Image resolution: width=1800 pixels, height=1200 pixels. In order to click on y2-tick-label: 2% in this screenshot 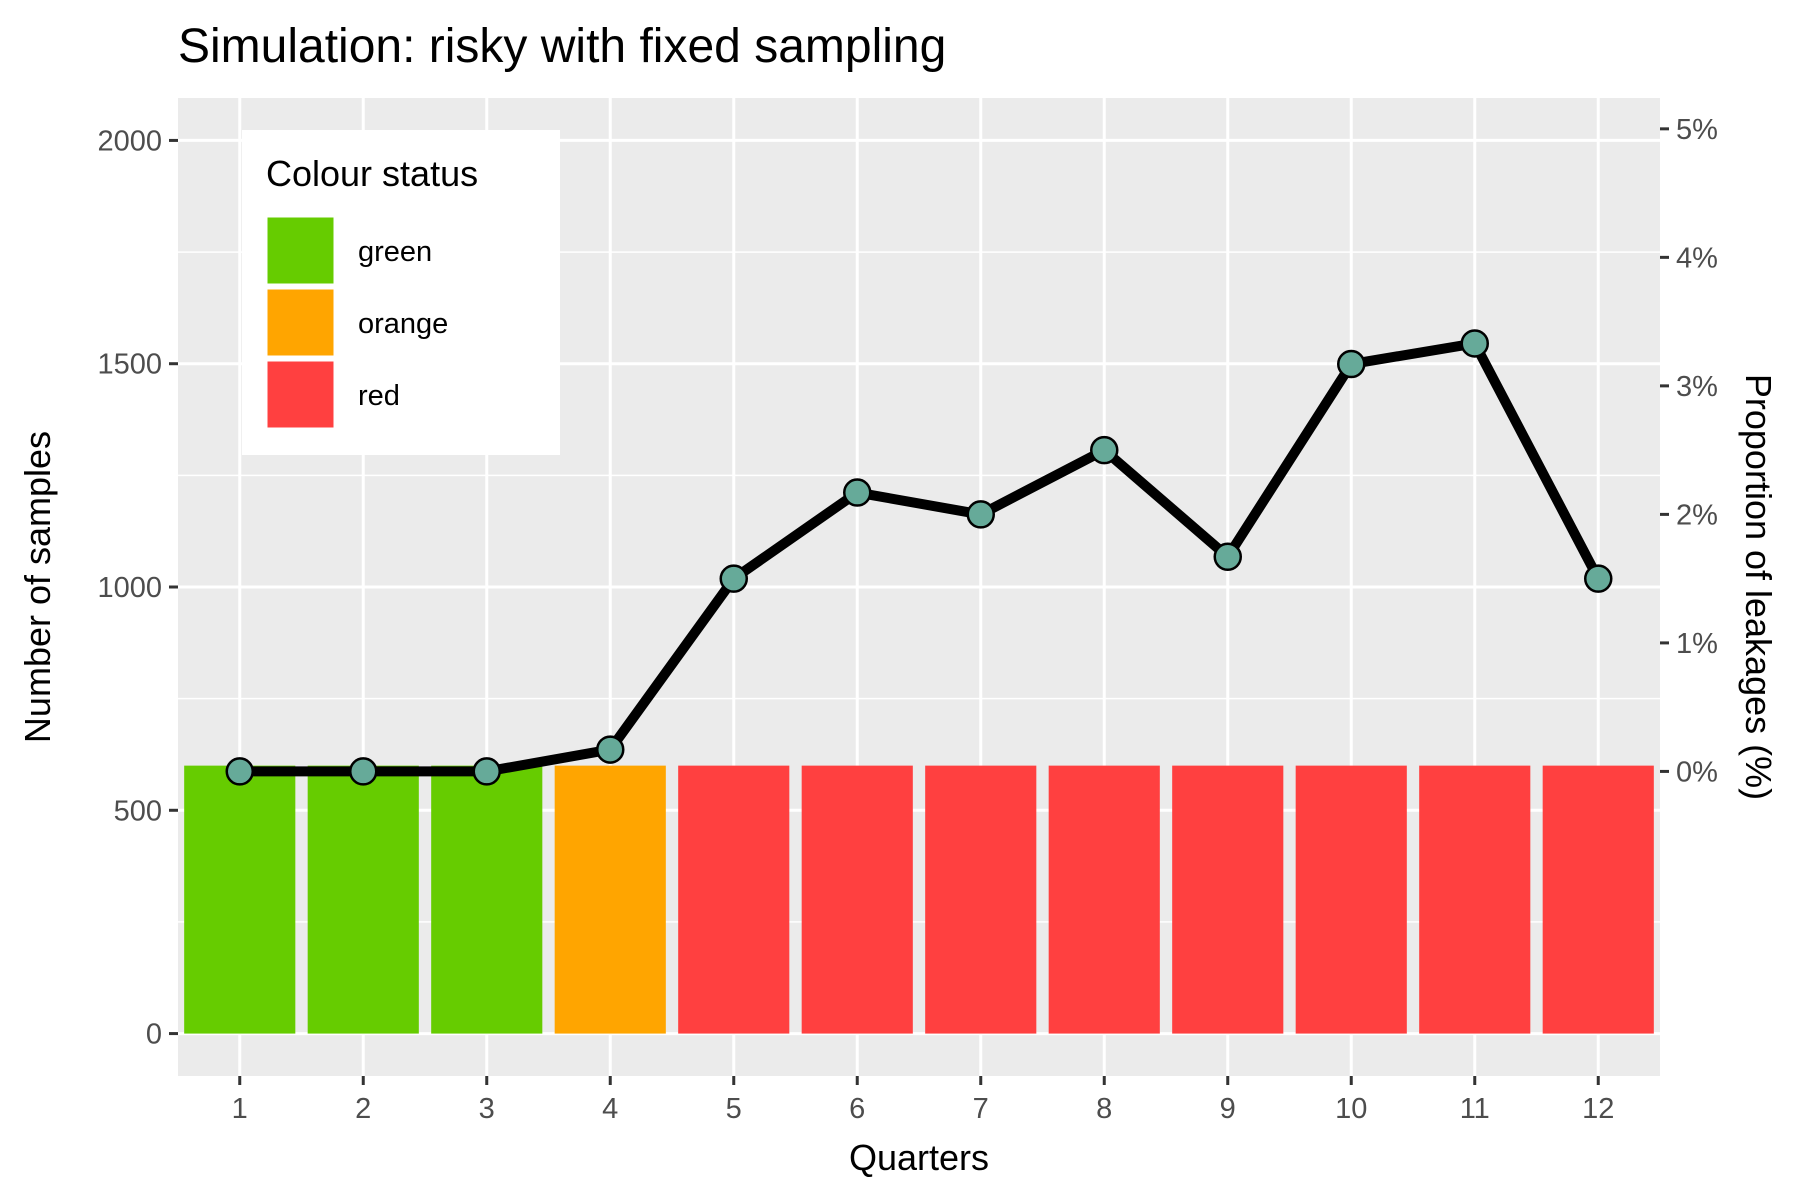, I will do `click(1697, 515)`.